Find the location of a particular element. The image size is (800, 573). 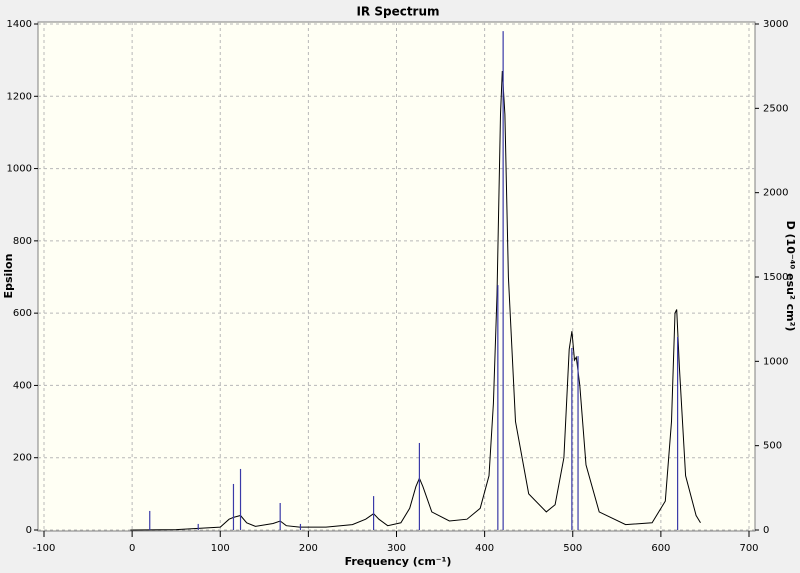

x-tick-label: 100 is located at coordinates (220, 548).